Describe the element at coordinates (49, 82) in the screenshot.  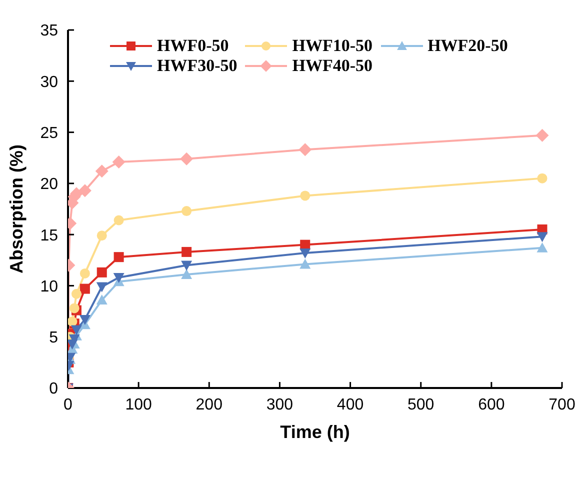
I see `y-tick-label: 30` at that location.